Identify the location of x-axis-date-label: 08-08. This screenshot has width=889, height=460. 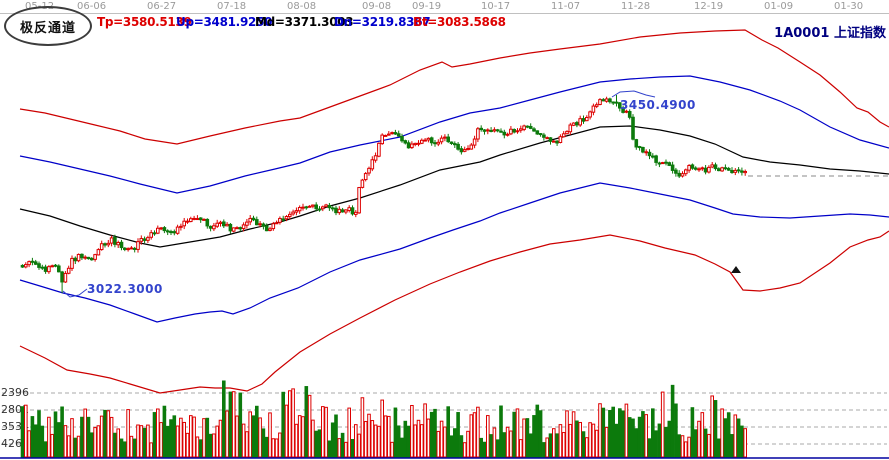
(302, 6).